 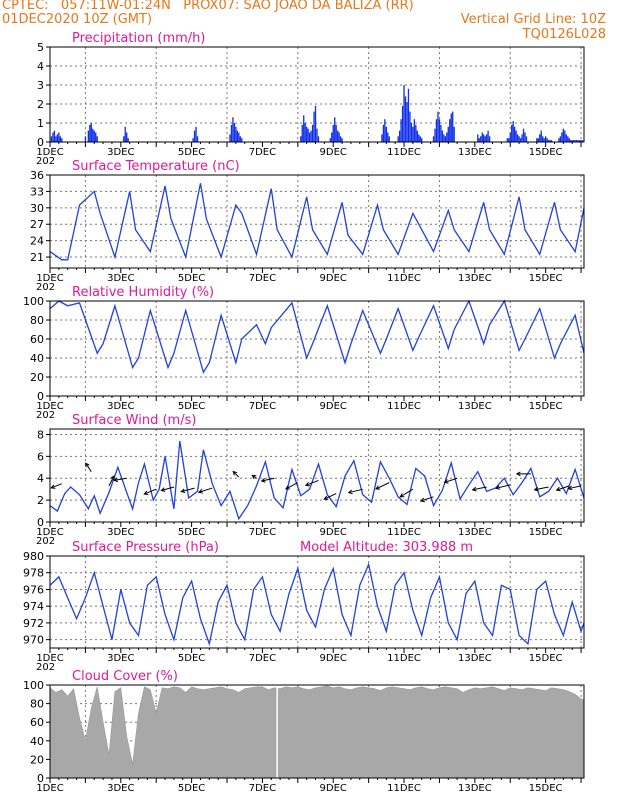 I want to click on humidity-xtick-label: 11DEC, so click(x=404, y=406).